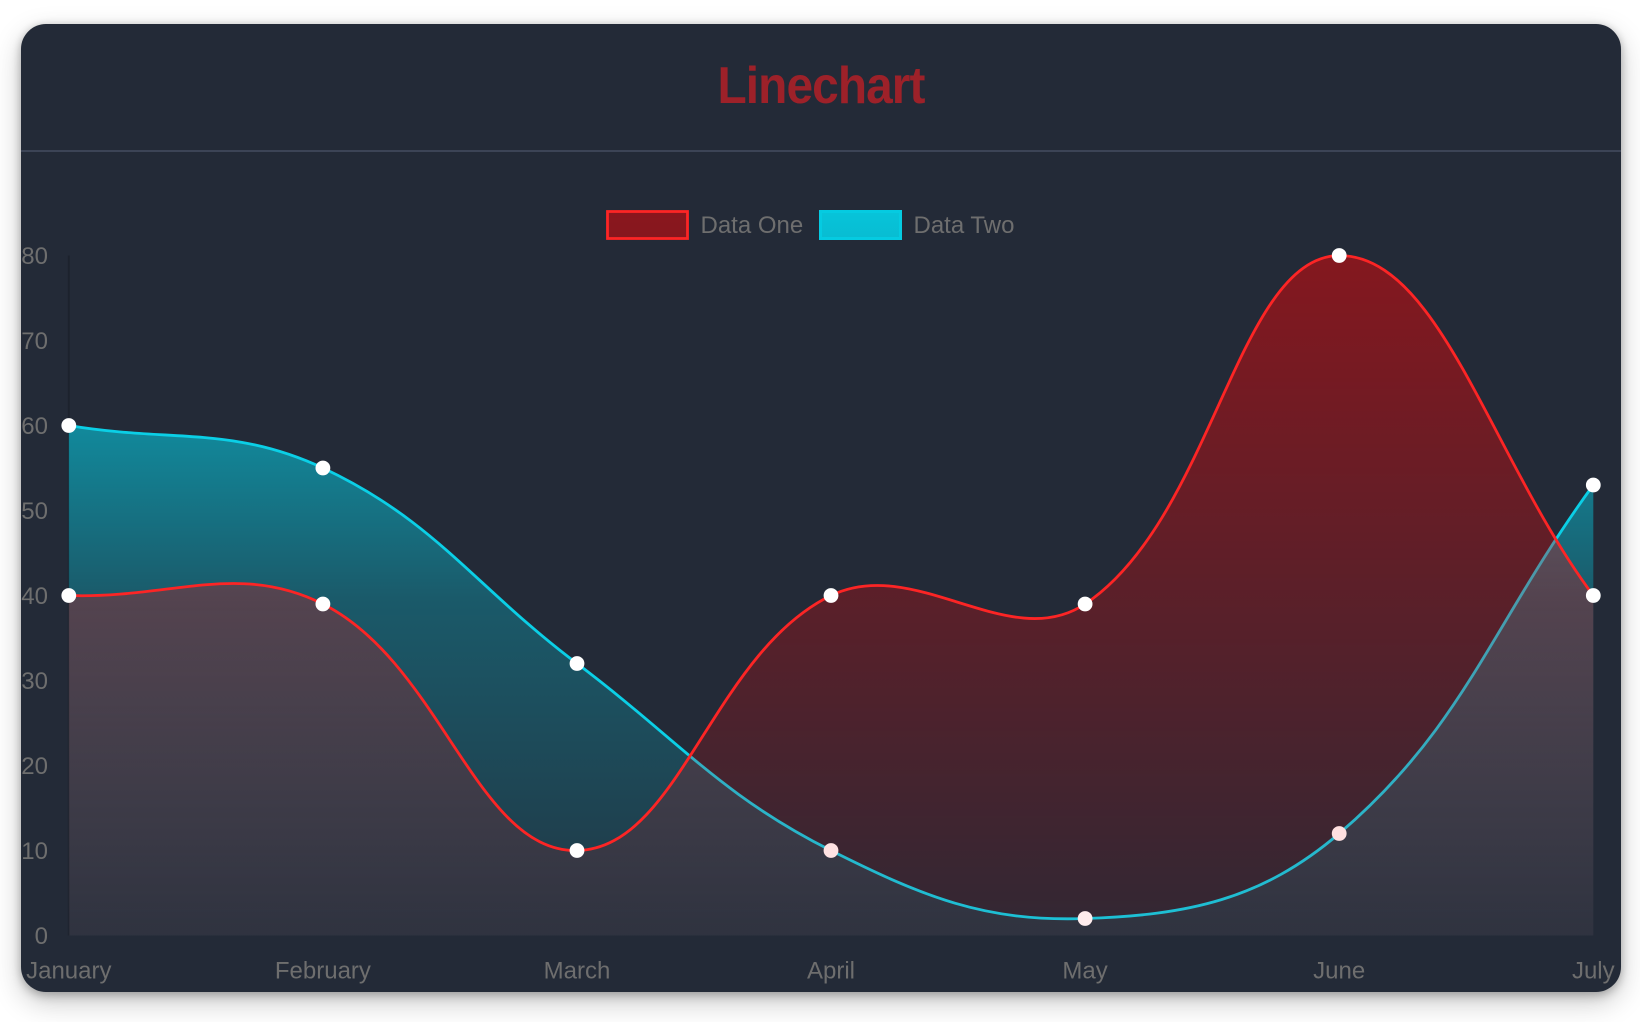 This screenshot has height=1022, width=1640. Describe the element at coordinates (322, 971) in the screenshot. I see `svg-text: February` at that location.